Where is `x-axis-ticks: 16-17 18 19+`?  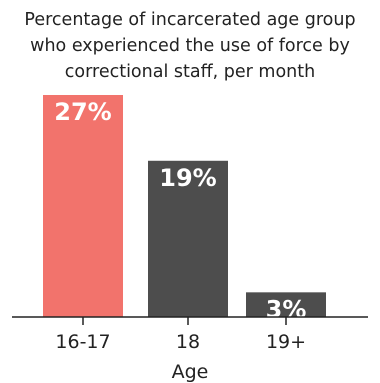
x-axis-ticks: 16-17 18 19+ is located at coordinates (180, 335).